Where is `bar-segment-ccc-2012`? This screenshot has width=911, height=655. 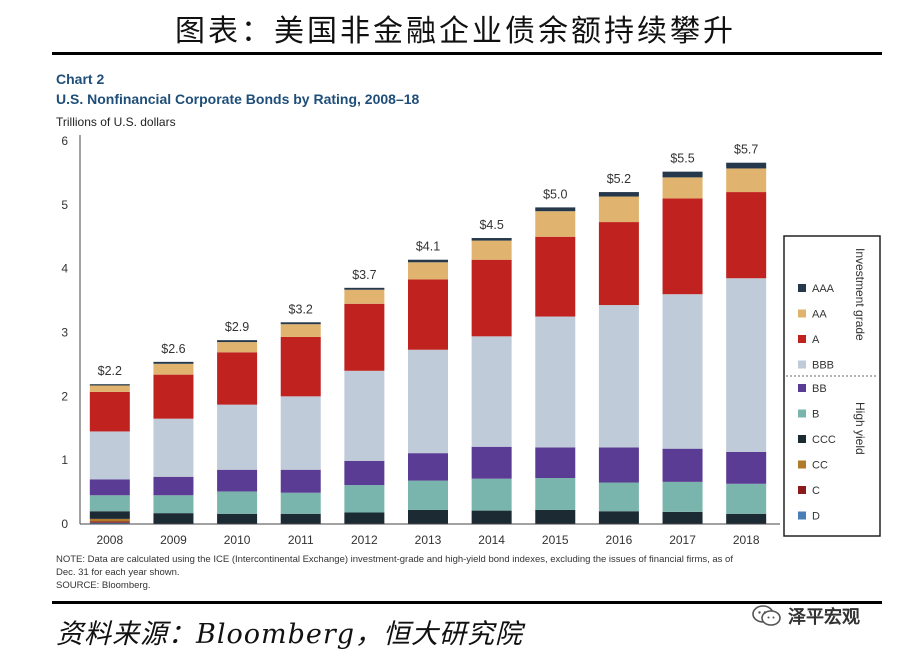 bar-segment-ccc-2012 is located at coordinates (364, 518).